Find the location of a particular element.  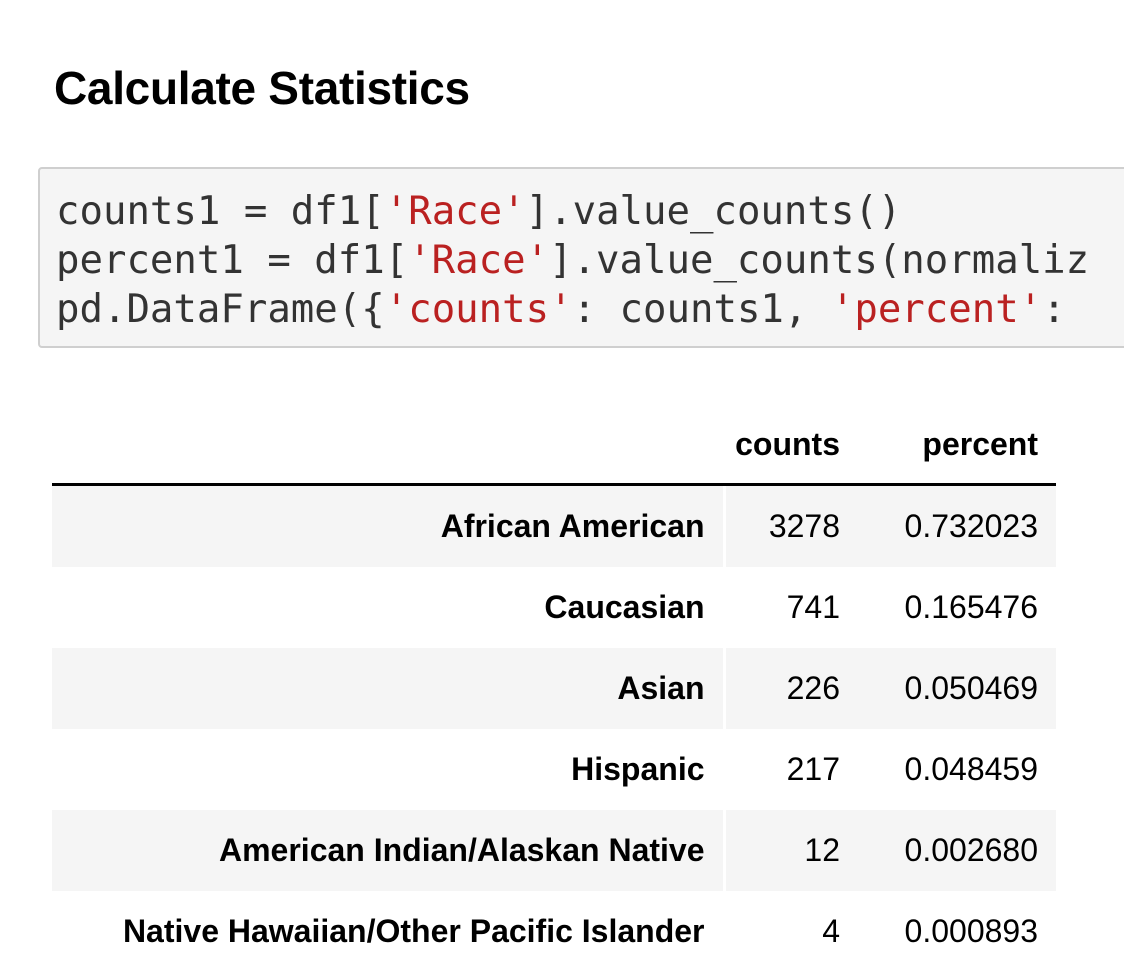

counts-cell: 226 is located at coordinates (791, 688).